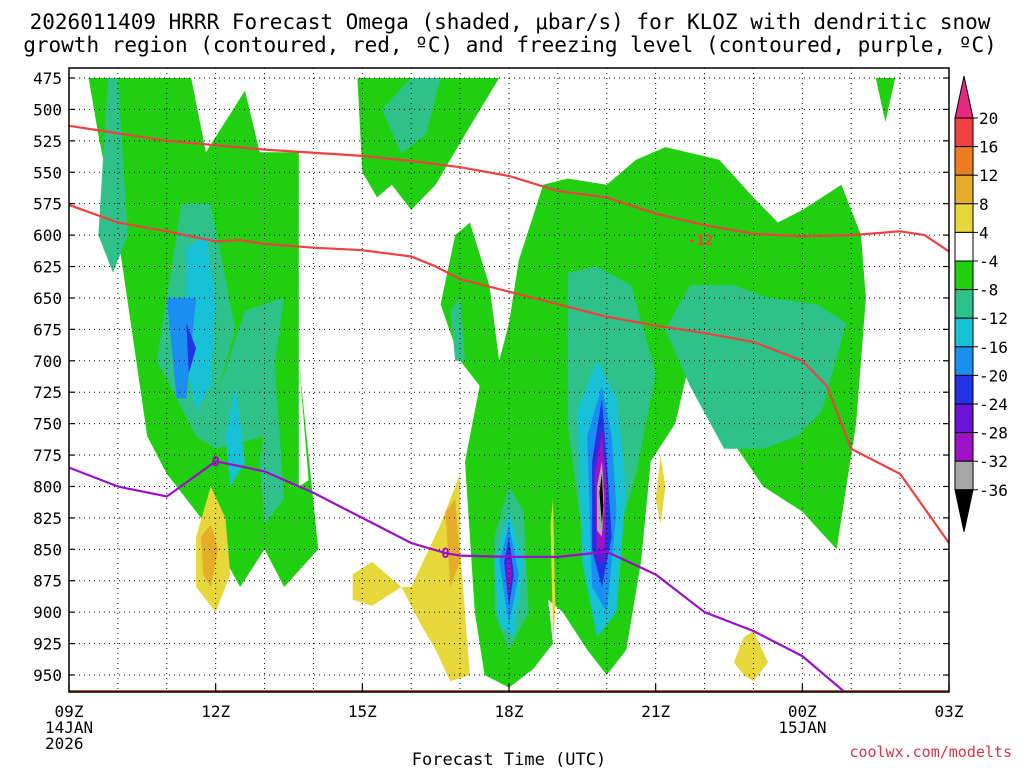 Image resolution: width=1024 pixels, height=768 pixels. Describe the element at coordinates (47, 78) in the screenshot. I see `y-tick-label: 475` at that location.